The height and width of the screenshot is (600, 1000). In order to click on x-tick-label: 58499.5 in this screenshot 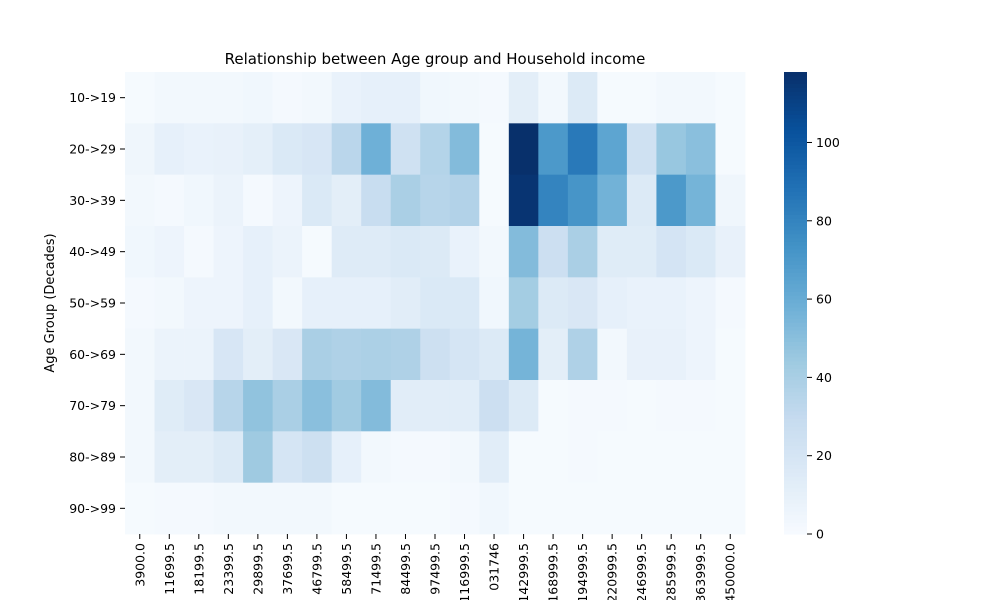, I will do `click(346, 569)`.